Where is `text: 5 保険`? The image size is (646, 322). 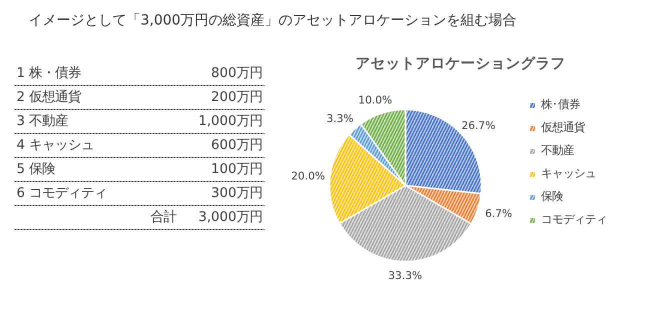
text: 5 保険 is located at coordinates (36, 169).